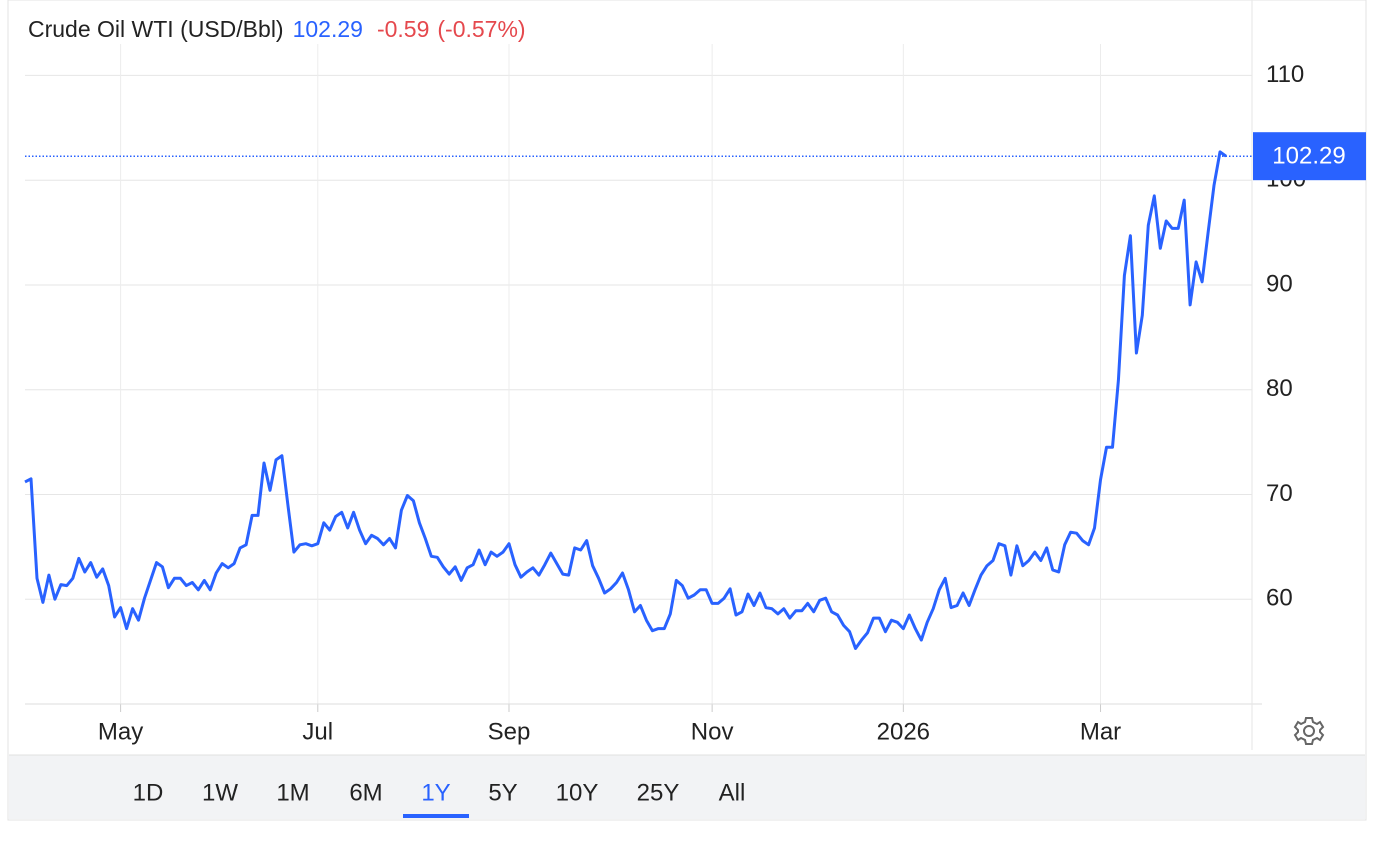 This screenshot has height=844, width=1379. What do you see at coordinates (292, 792) in the screenshot?
I see `range-button: 1M` at bounding box center [292, 792].